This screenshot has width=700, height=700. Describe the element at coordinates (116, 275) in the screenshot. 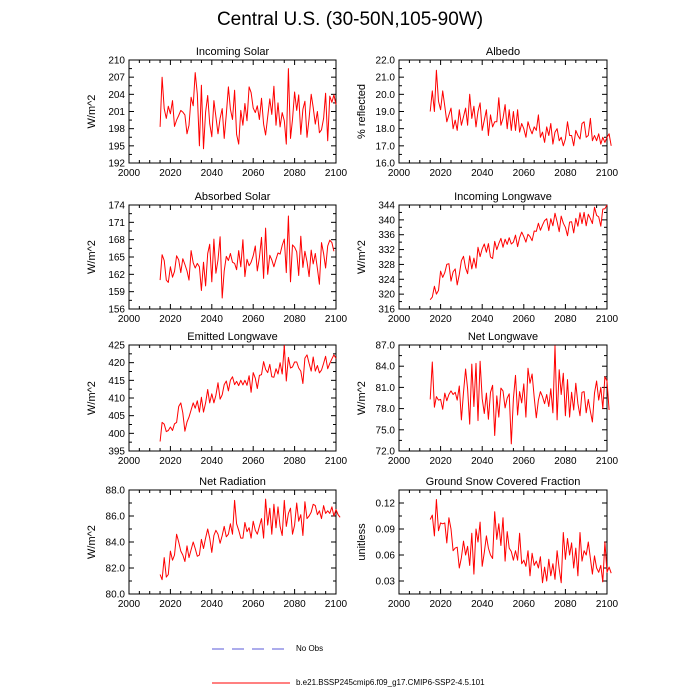

I see `y-tick-label: 162` at that location.